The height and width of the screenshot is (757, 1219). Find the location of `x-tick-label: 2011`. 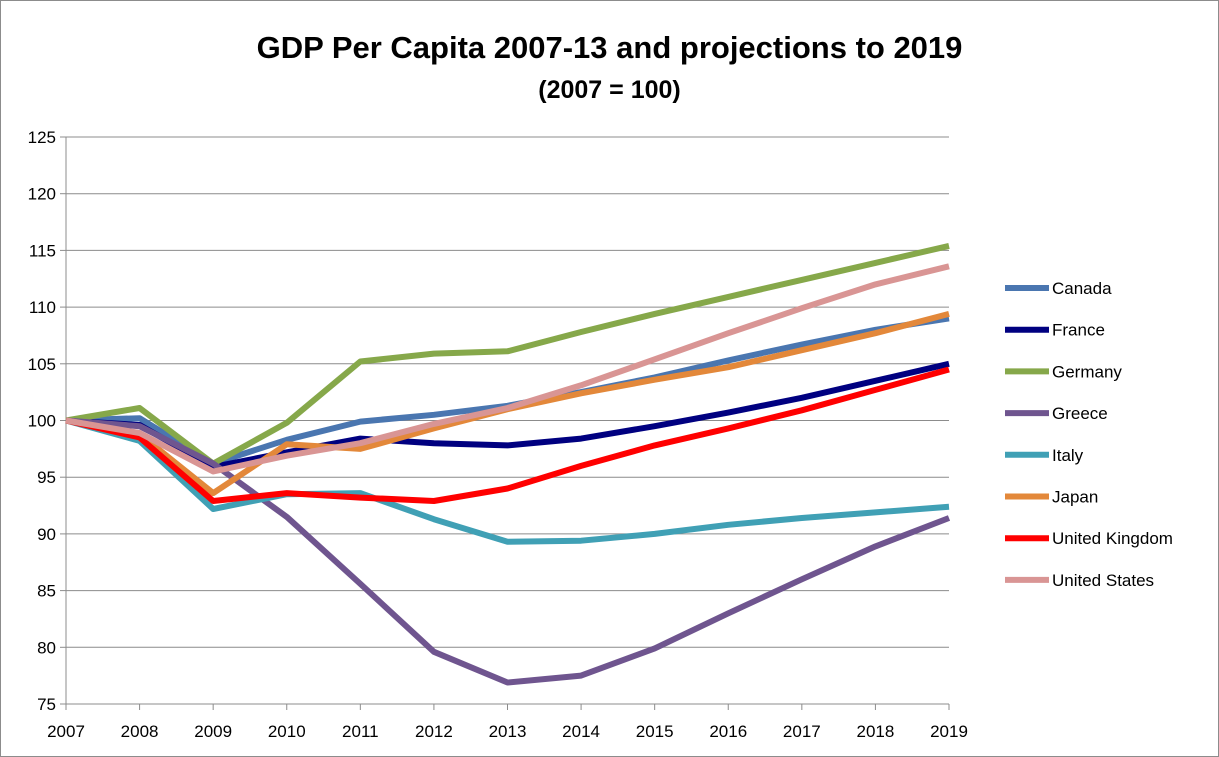

x-tick-label: 2011 is located at coordinates (360, 731).